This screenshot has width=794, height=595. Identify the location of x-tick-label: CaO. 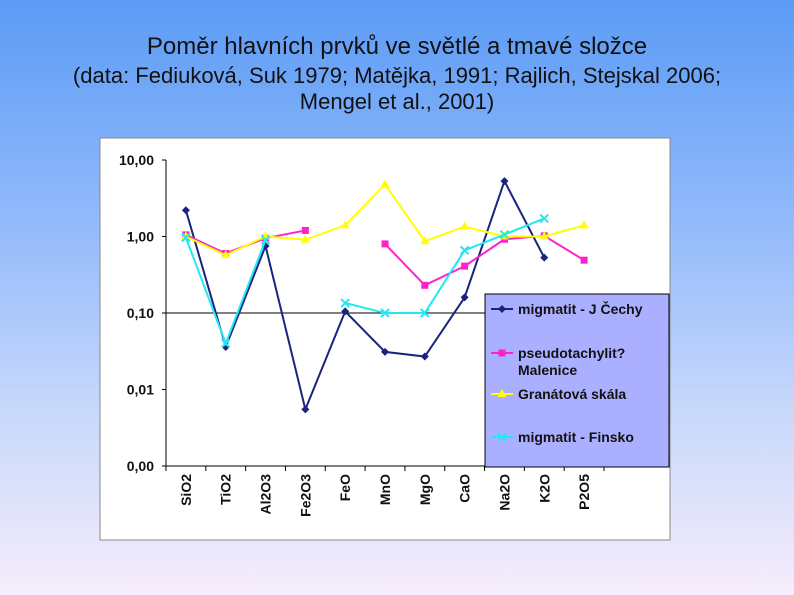
(465, 488).